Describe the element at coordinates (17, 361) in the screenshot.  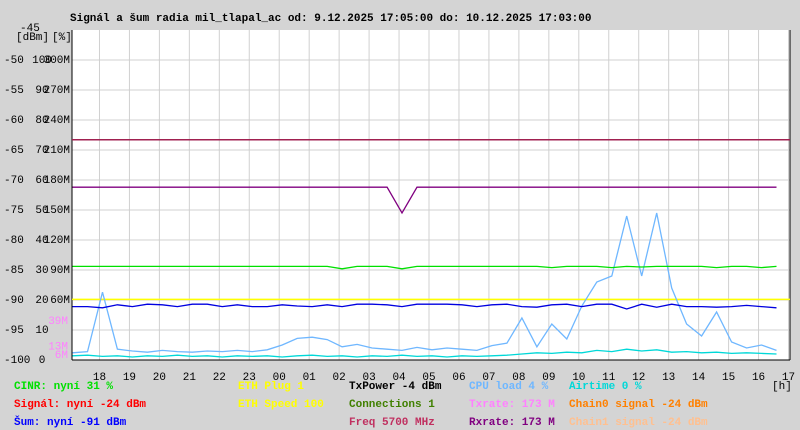
I see `y-tick-label: -100` at that location.